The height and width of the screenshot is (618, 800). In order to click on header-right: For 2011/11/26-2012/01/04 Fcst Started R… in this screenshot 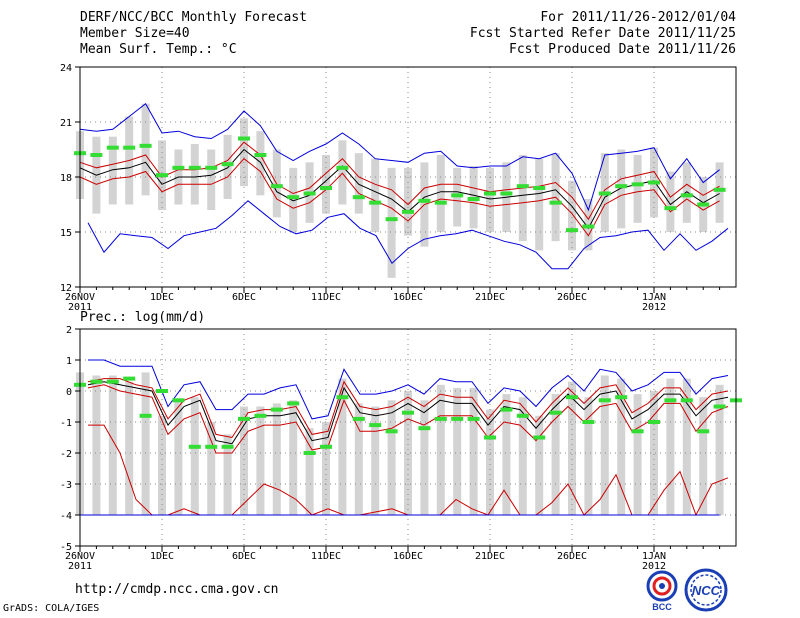, I will do `click(603, 34)`.